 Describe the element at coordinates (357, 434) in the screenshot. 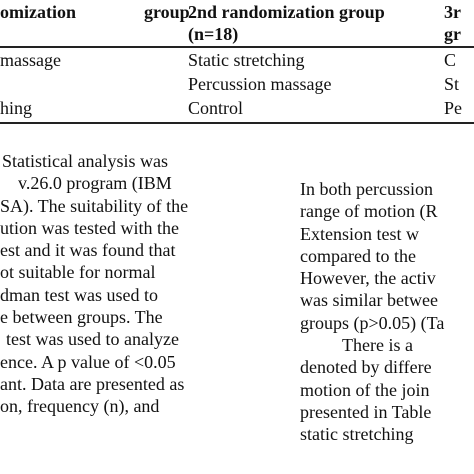

I see `right-line-12: static stretching` at that location.